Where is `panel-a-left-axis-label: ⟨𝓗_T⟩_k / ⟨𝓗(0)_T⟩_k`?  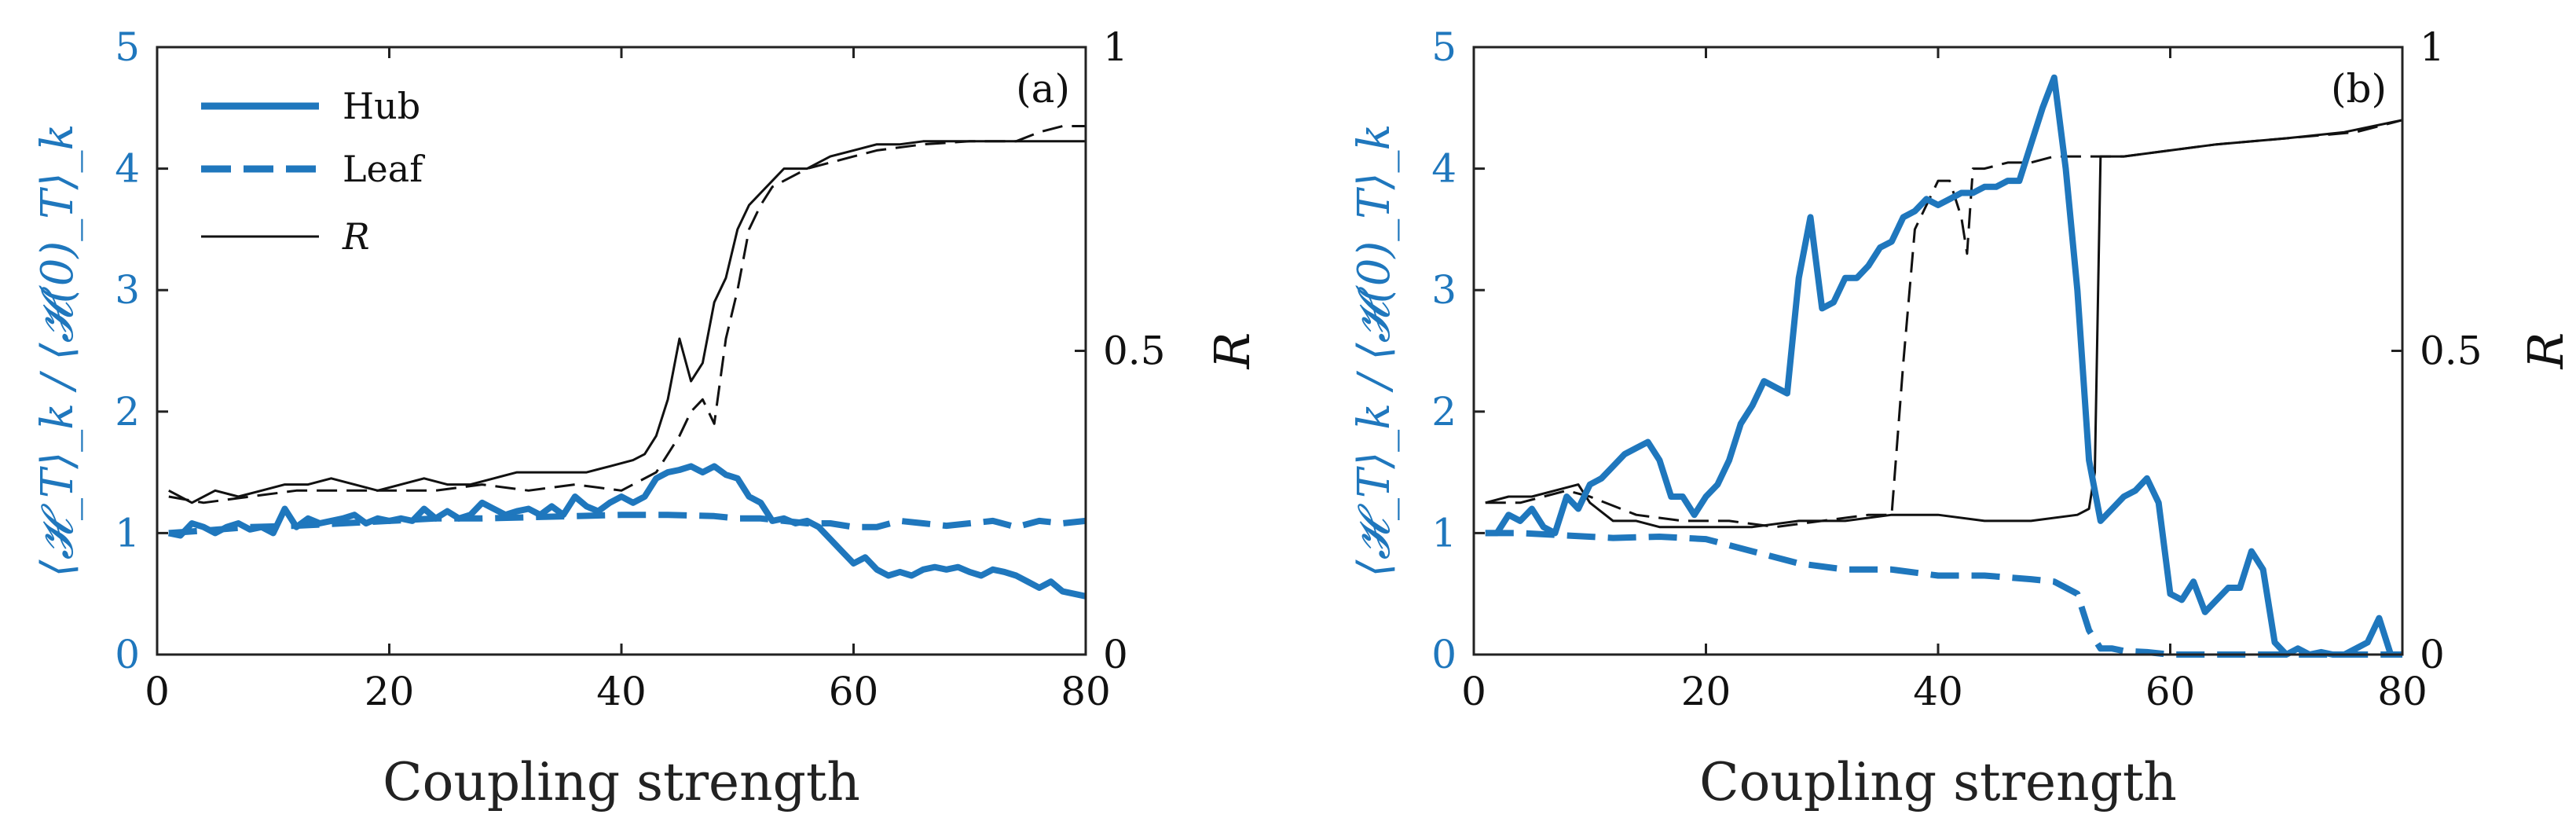 panel-a-left-axis-label: ⟨𝓗_T⟩_k / ⟨𝓗(0)_T⟩_k is located at coordinates (57, 351).